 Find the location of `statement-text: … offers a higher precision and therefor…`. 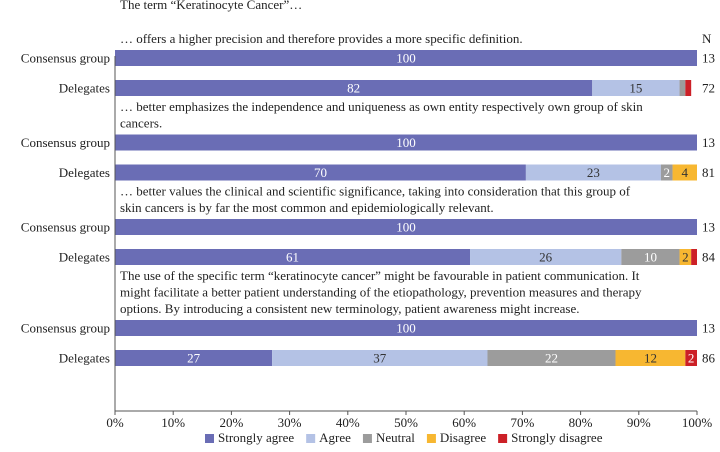

statement-text: … offers a higher precision and therefor… is located at coordinates (321, 38).